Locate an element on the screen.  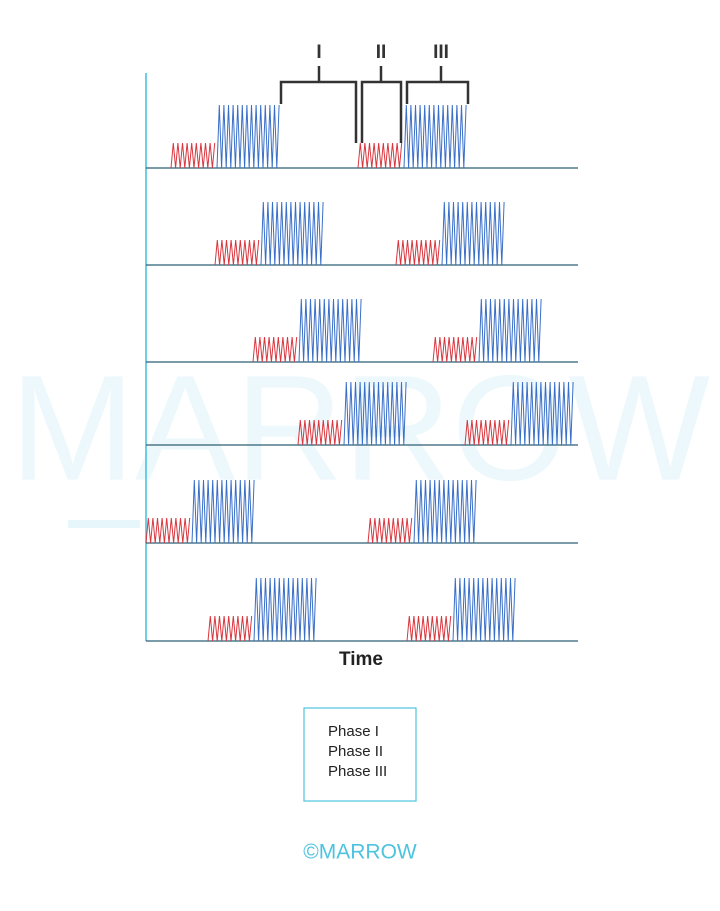
phase-label: II is located at coordinates (381, 52).